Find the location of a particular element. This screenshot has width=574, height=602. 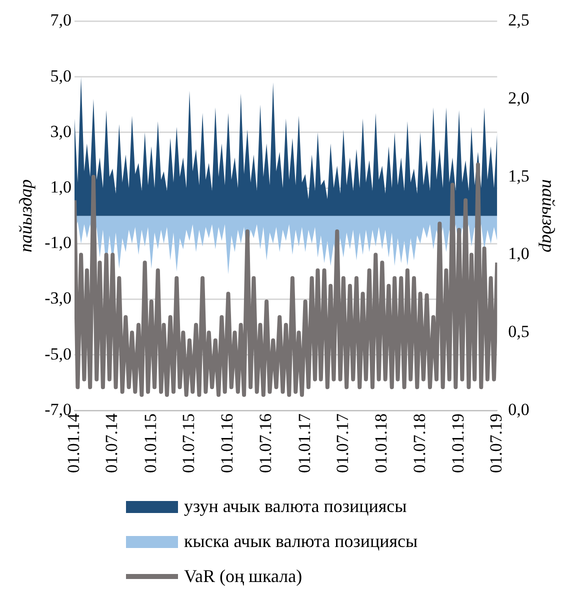

x-tick-label: 01.07.14 is located at coordinates (112, 443).